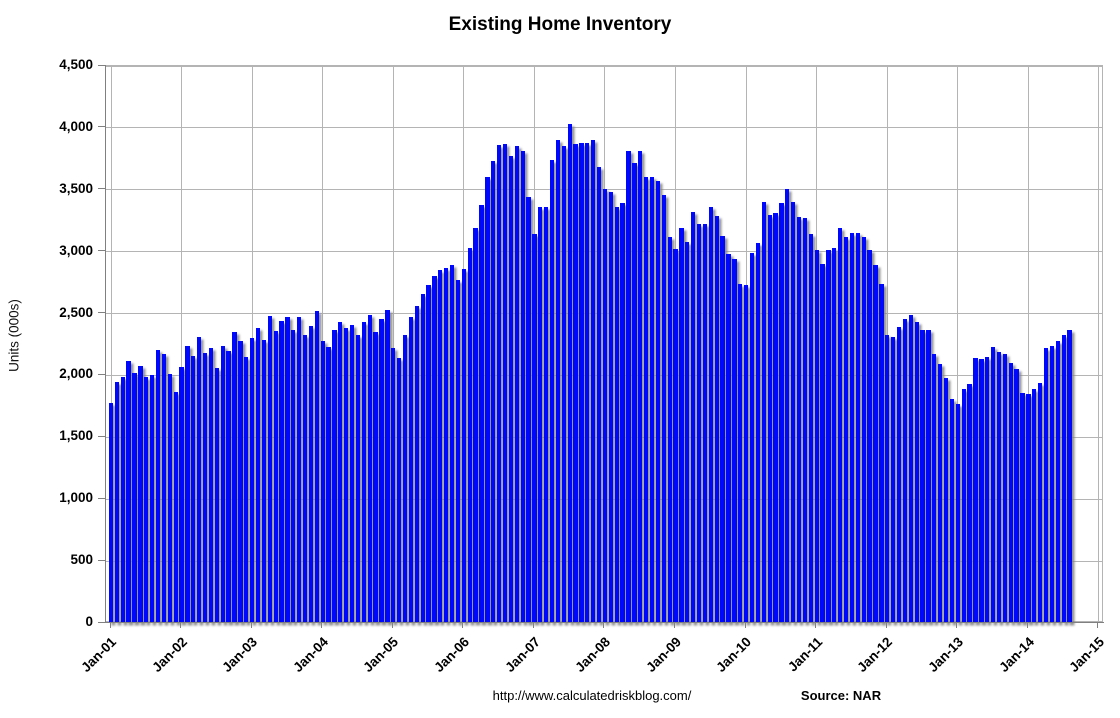  Describe the element at coordinates (76, 250) in the screenshot. I see `y-tick-label-3,000: 3,000` at that location.